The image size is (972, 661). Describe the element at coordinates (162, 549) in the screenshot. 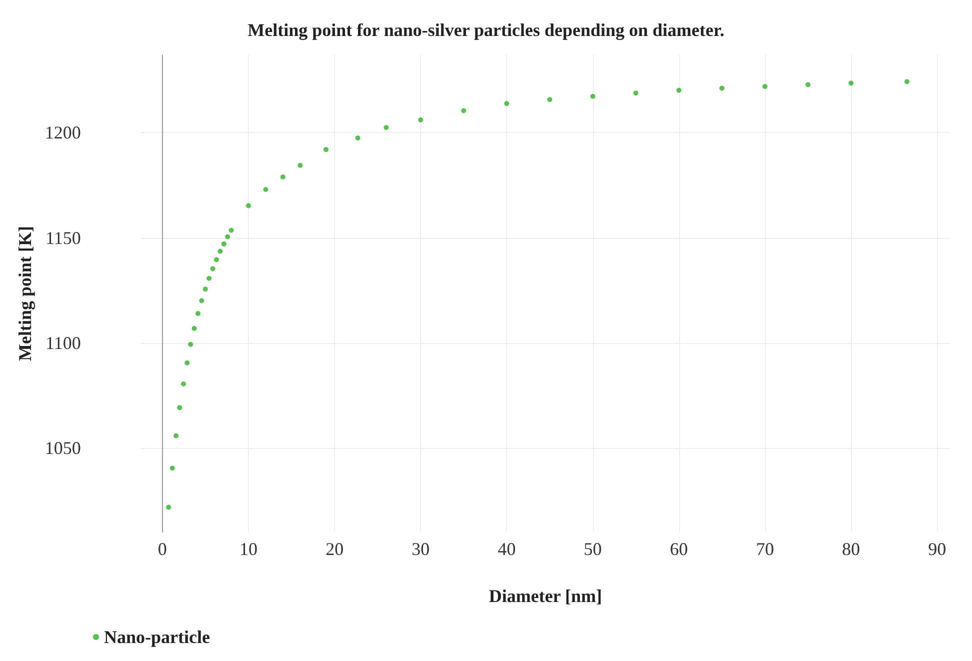

I see `x-tick-label: 0` at that location.